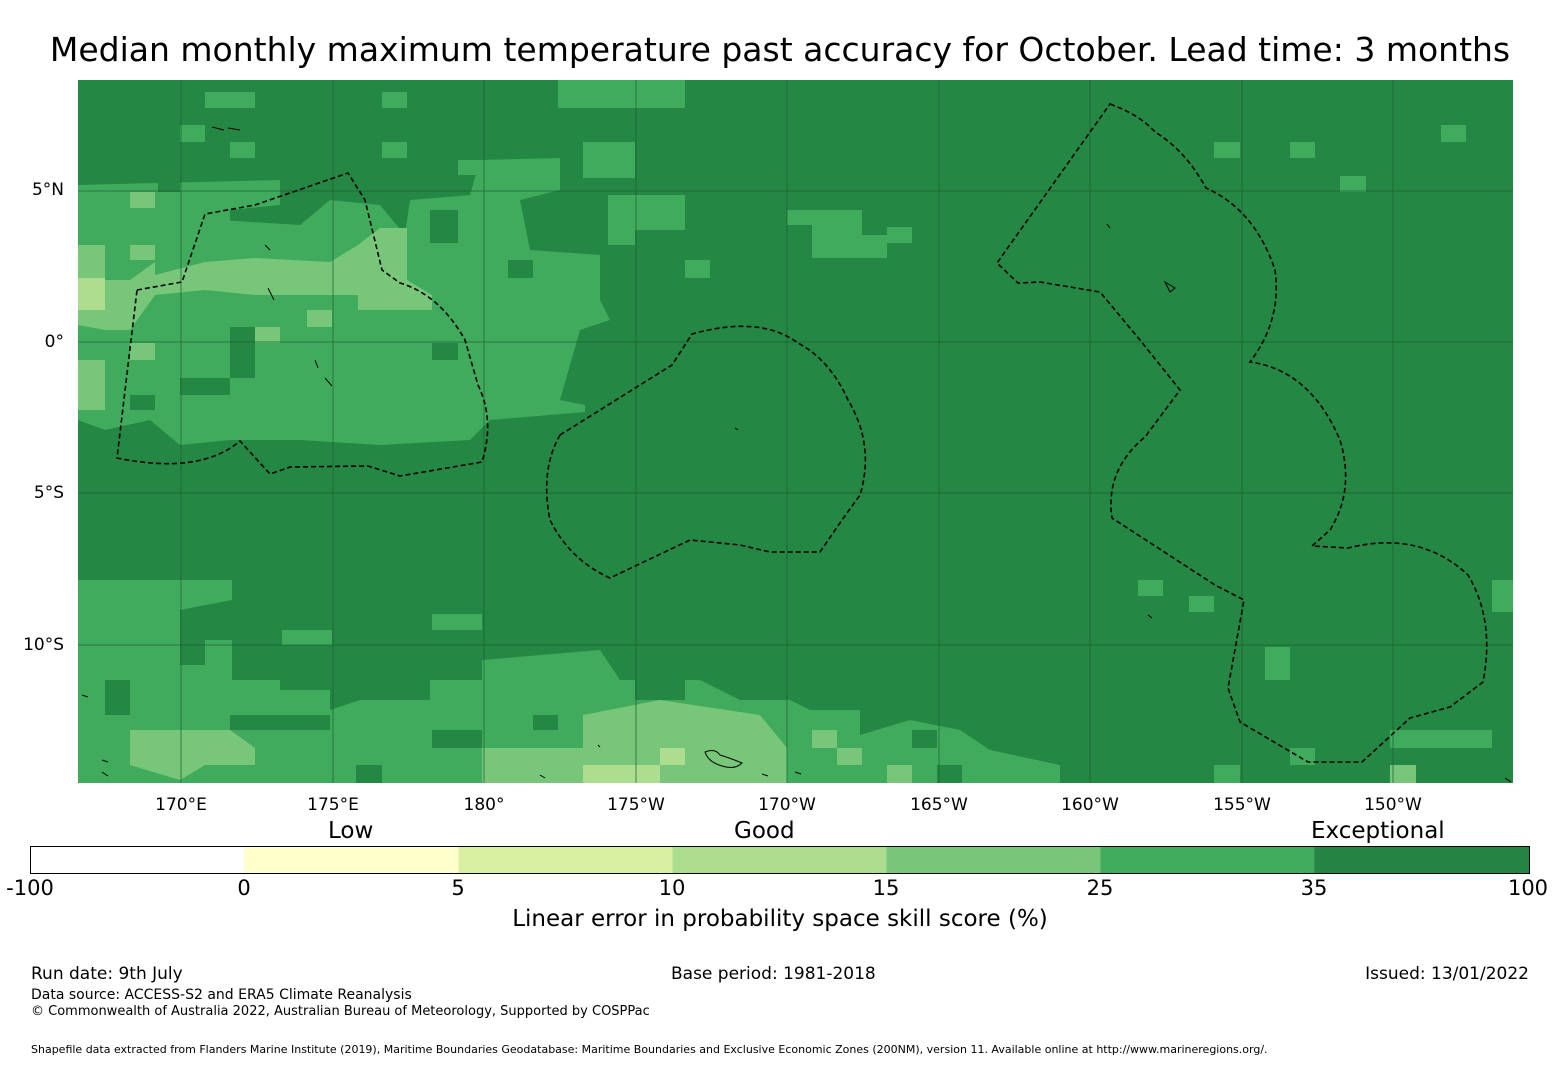 The width and height of the screenshot is (1560, 1065). I want to click on lon-label-150w: 150°W, so click(1393, 805).